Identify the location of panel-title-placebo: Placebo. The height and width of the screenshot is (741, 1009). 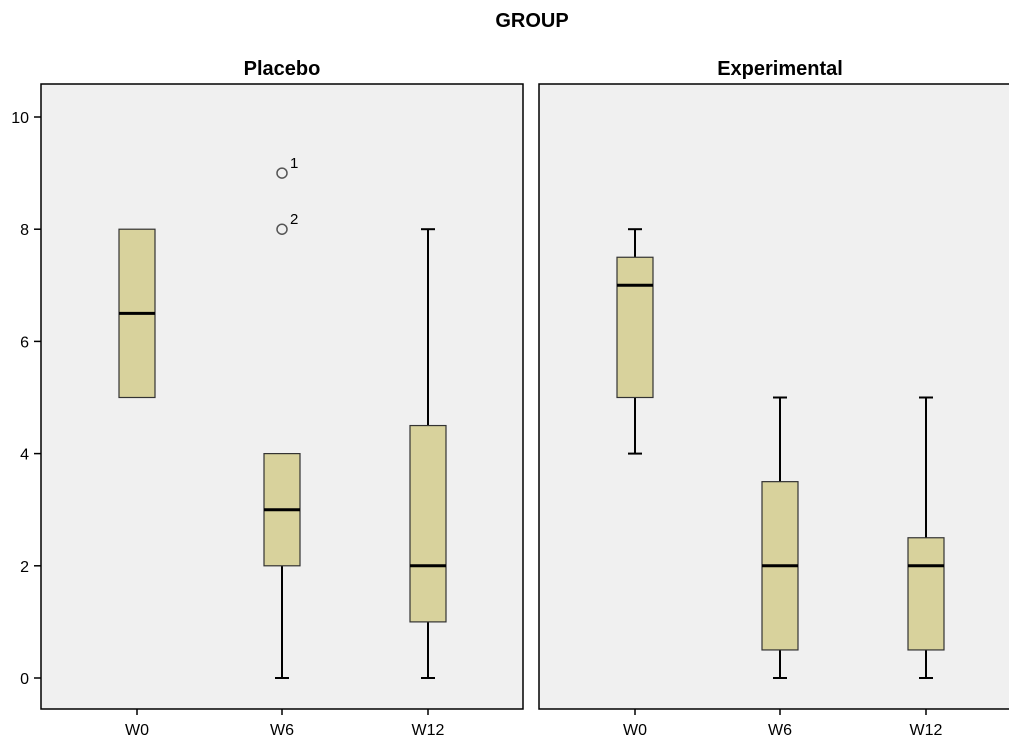
(282, 69).